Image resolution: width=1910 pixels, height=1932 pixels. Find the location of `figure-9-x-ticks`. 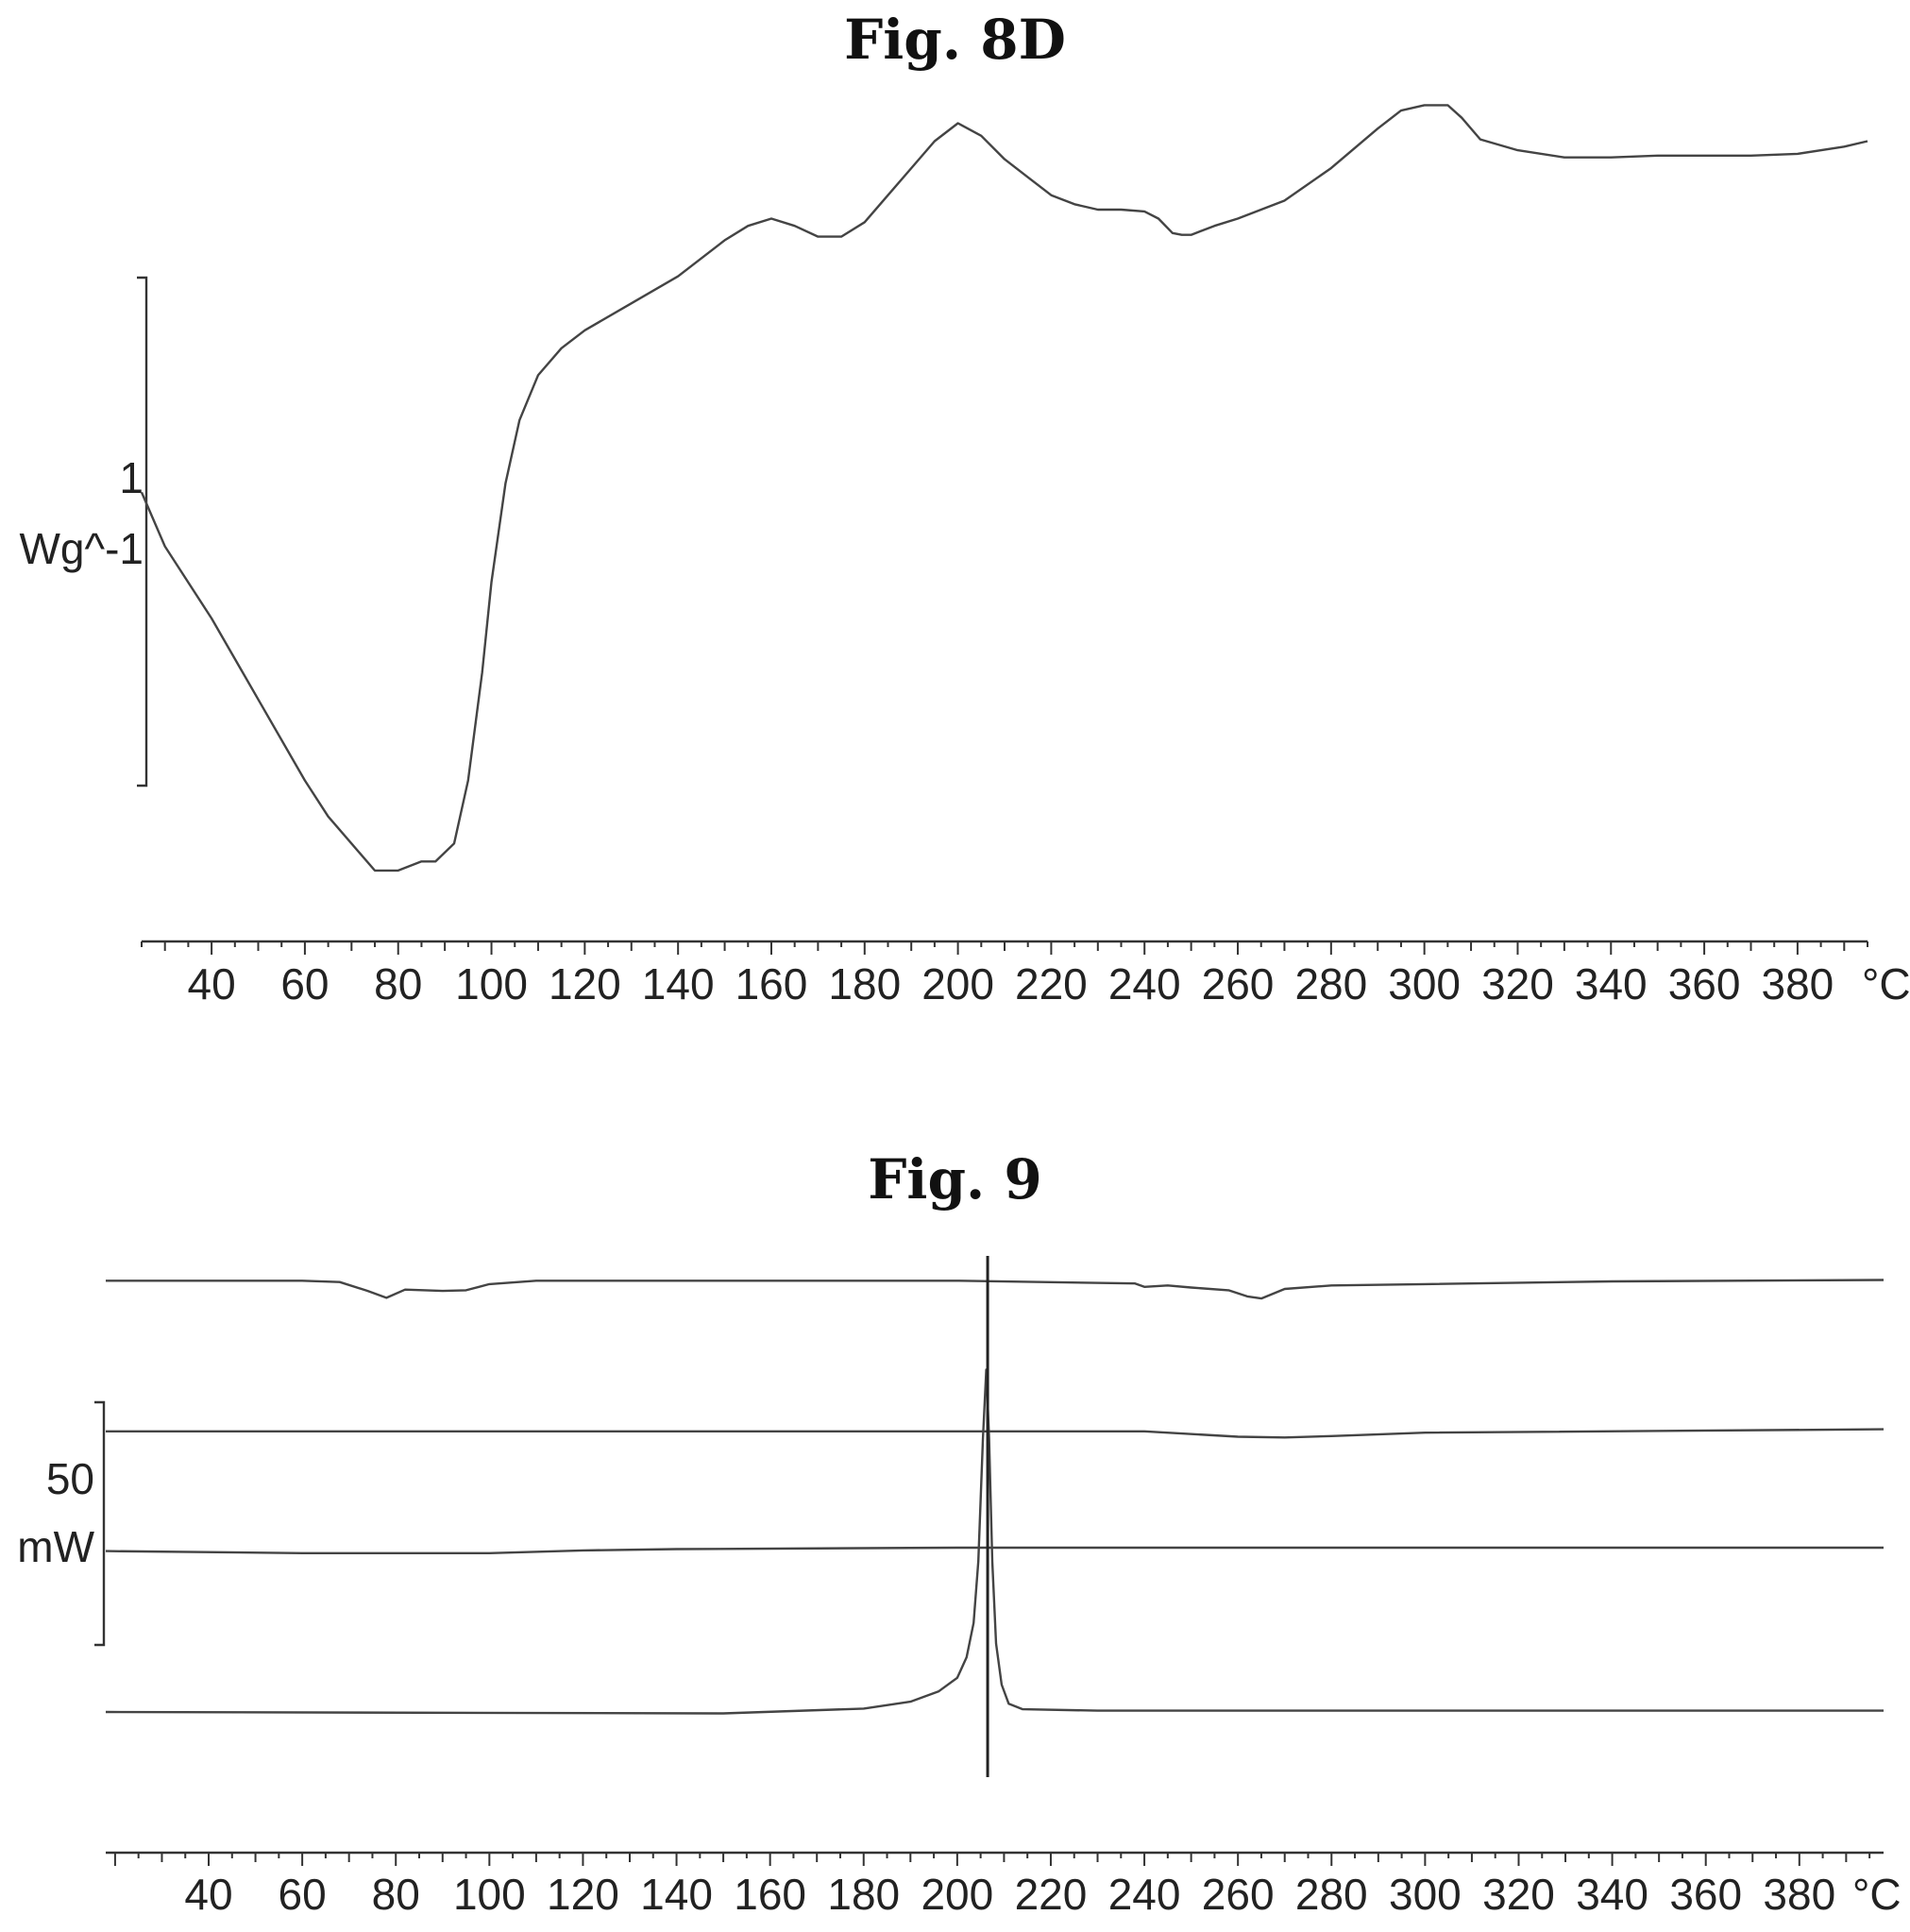

figure-9-x-ticks is located at coordinates (992, 1859).